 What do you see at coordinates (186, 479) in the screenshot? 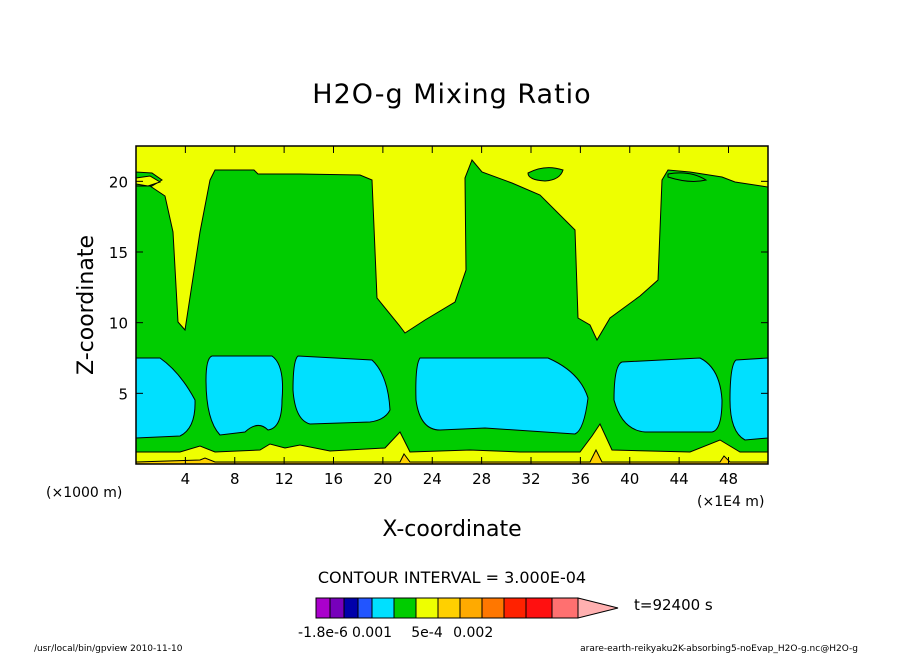
I see `x-tick-label: 4` at bounding box center [186, 479].